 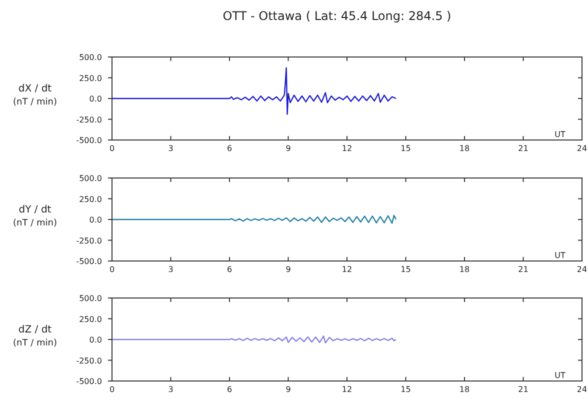 What do you see at coordinates (35, 96) in the screenshot?
I see `y-axis-title: dX / dt (nT / min)` at bounding box center [35, 96].